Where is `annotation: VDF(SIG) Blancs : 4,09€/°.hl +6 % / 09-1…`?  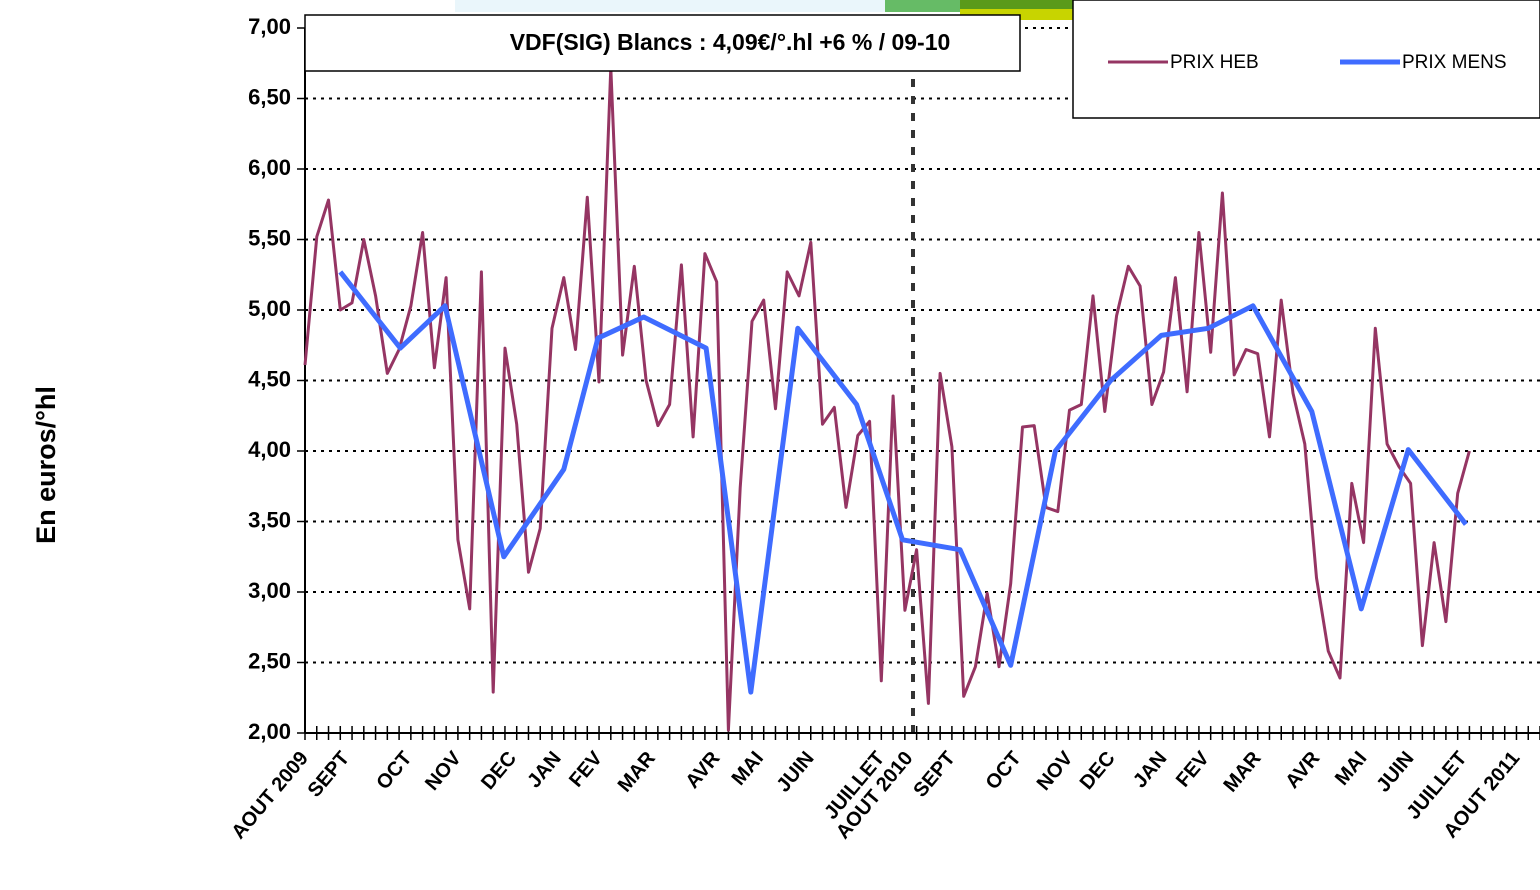
annotation: VDF(SIG) Blancs : 4,09€/°.hl +6 % / 09-1… is located at coordinates (730, 42).